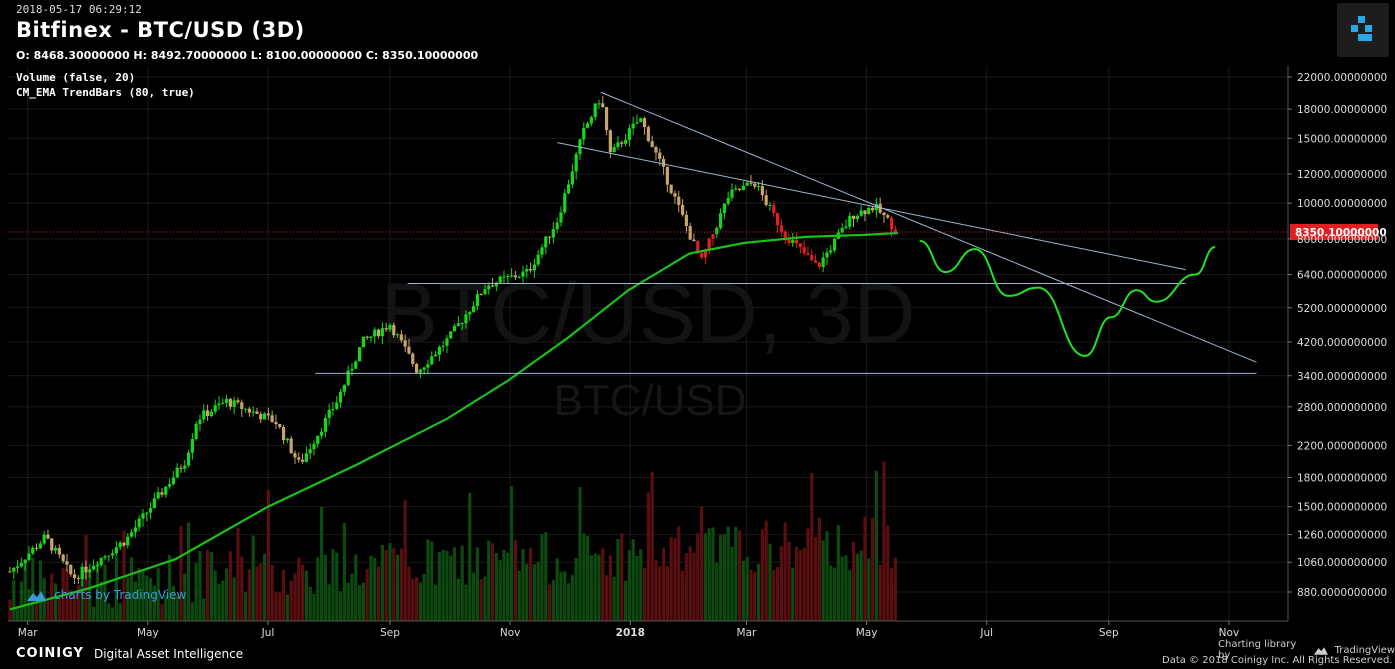 This screenshot has height=669, width=1395. I want to click on y-tick-label: 1260.000000000, so click(1342, 536).